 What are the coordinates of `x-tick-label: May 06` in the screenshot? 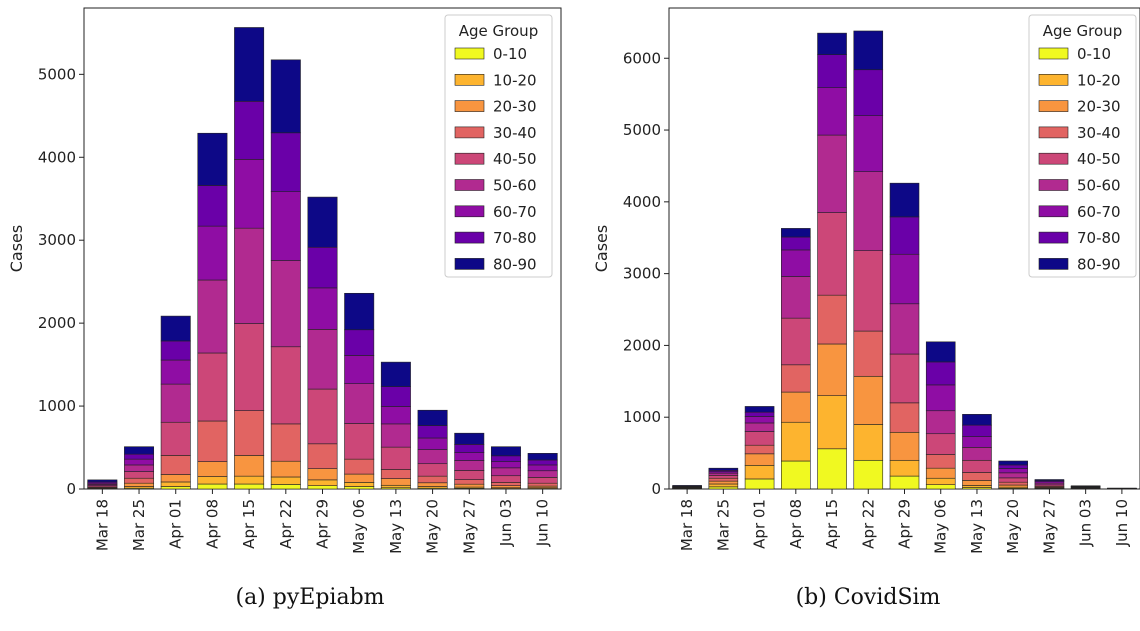 It's located at (941, 526).